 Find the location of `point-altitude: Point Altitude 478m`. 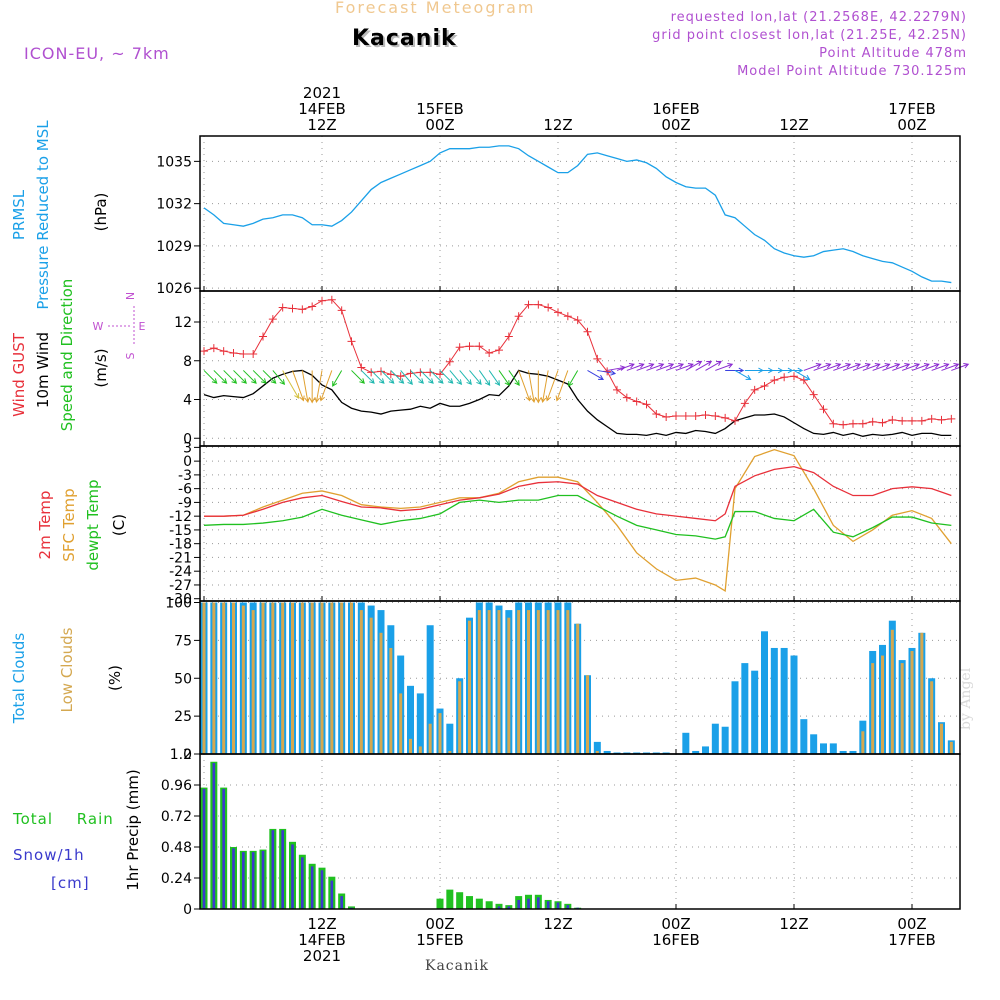

point-altitude: Point Altitude 478m is located at coordinates (893, 53).